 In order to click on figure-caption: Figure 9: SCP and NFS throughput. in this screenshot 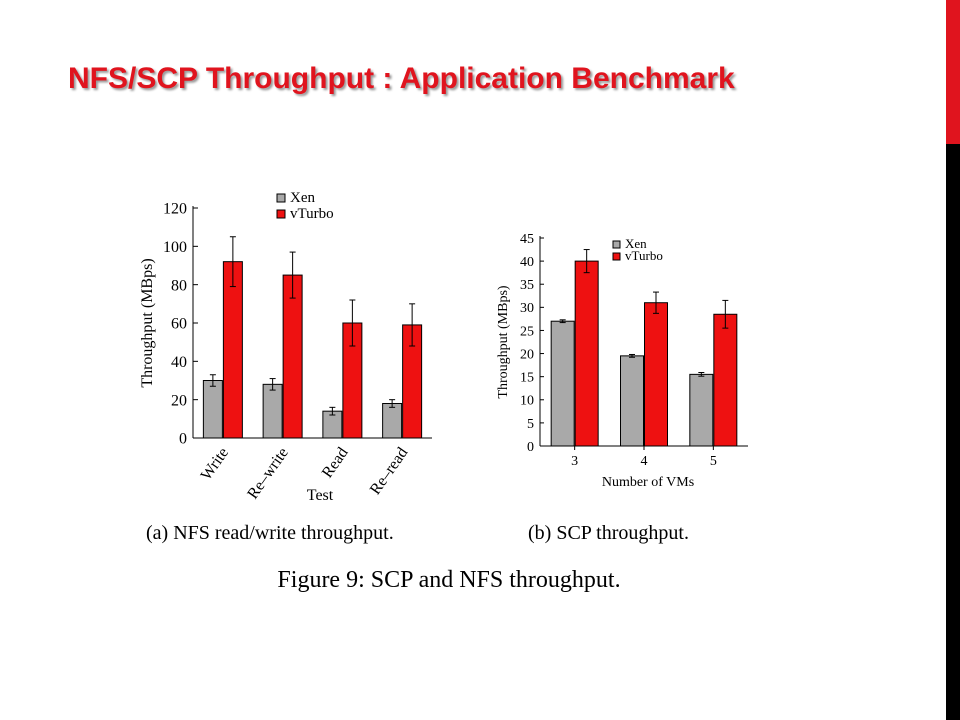, I will do `click(449, 580)`.